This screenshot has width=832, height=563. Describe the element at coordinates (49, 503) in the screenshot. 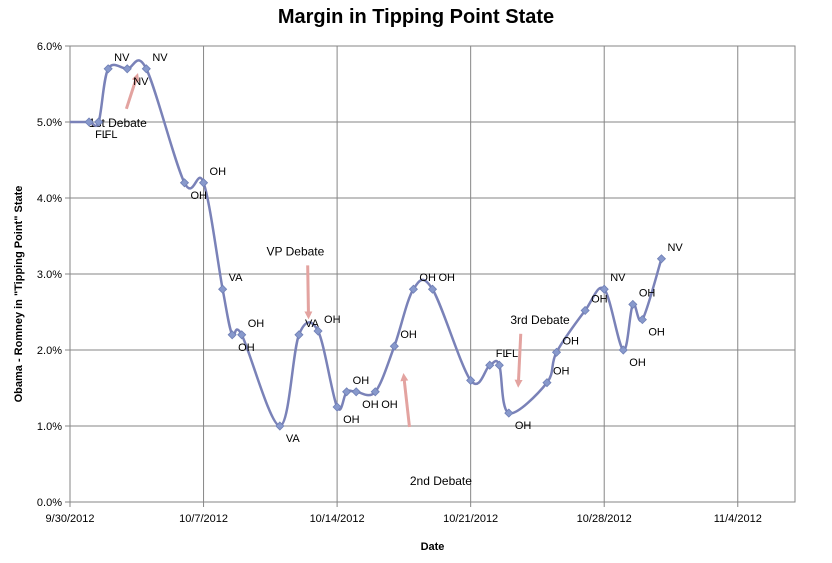

I see `y-tick-label: 0.0%` at that location.